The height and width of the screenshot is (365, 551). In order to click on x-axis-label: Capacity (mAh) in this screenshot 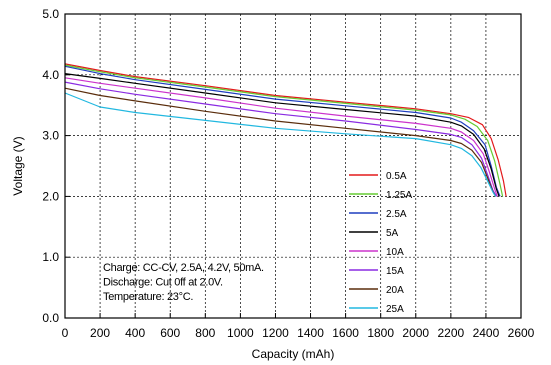, I will do `click(293, 354)`.